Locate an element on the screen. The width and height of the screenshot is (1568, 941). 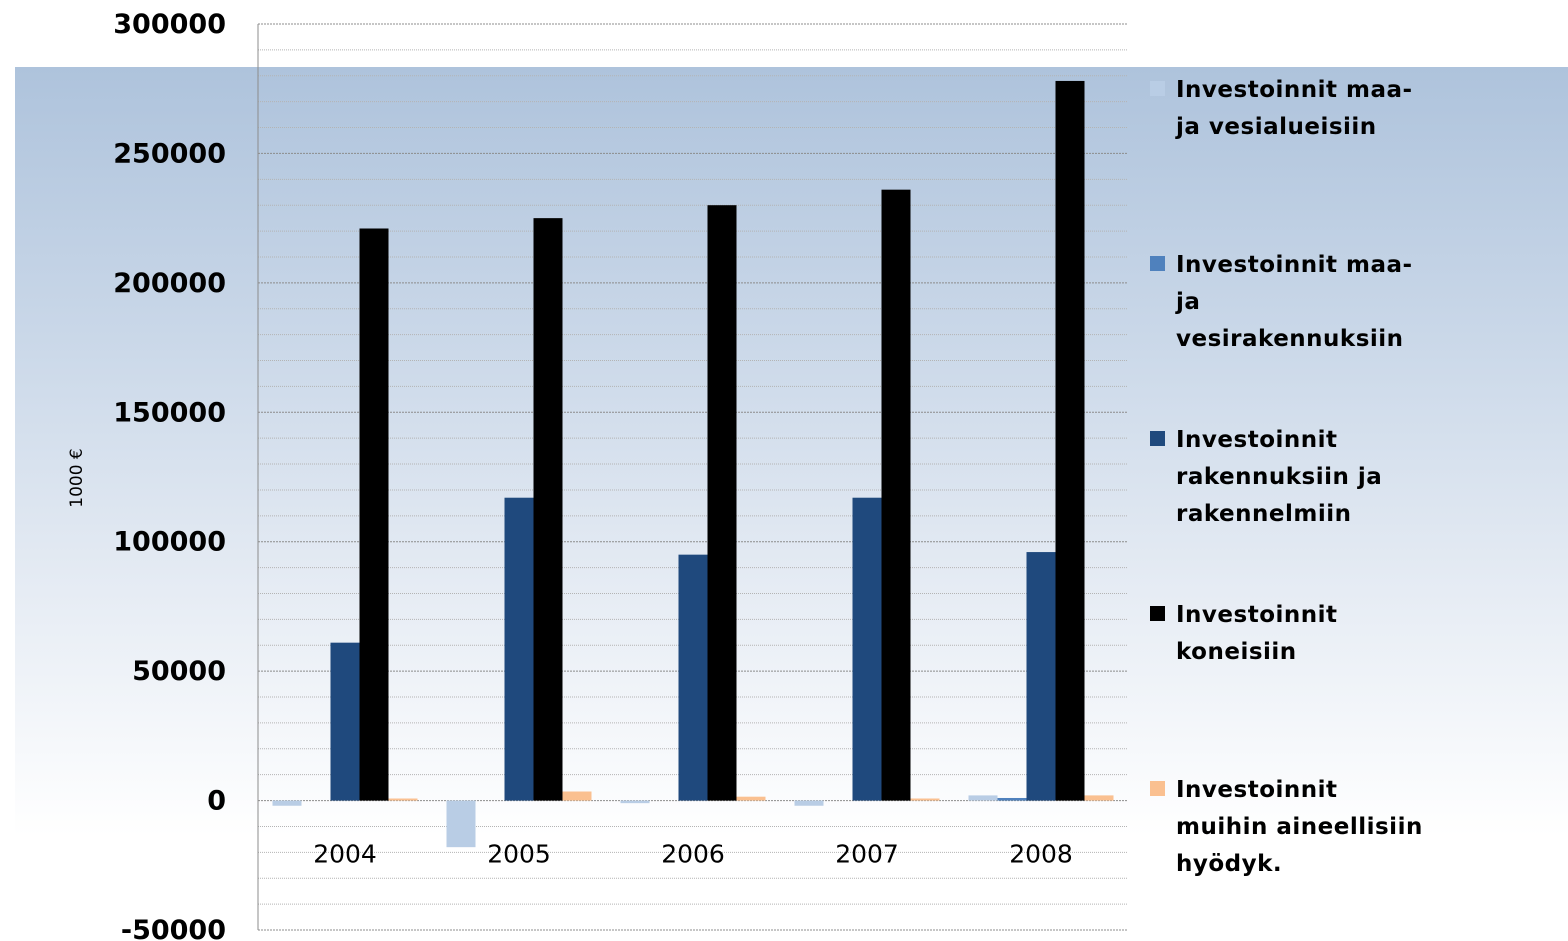
legend-item: Investoinnit muihin aineellisiin hyödyk. is located at coordinates (1286, 827).